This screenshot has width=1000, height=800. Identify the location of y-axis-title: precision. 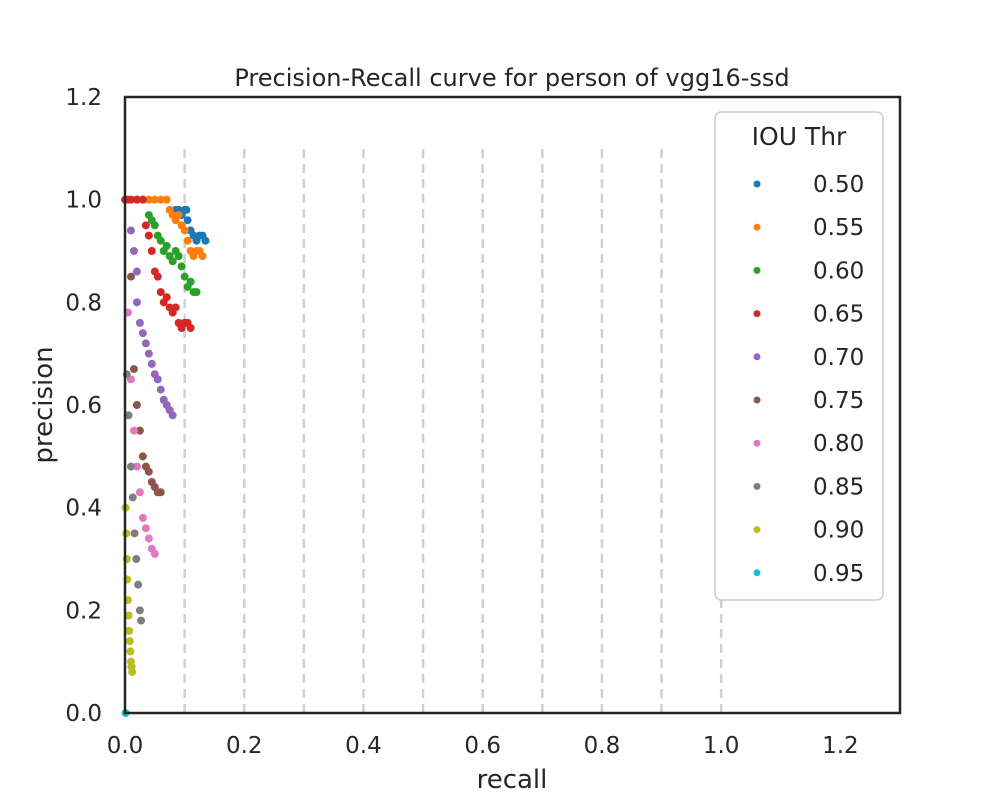
(44, 404).